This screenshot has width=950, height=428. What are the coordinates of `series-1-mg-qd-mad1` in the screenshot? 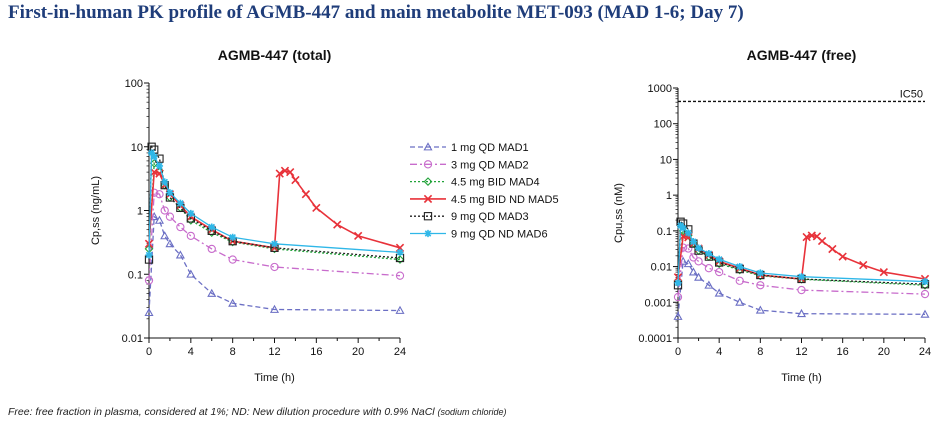 It's located at (801, 288).